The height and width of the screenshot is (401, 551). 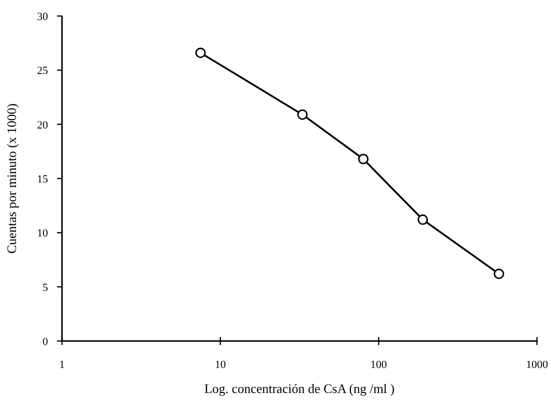 I want to click on y-tick-label: 5, so click(x=45, y=288).